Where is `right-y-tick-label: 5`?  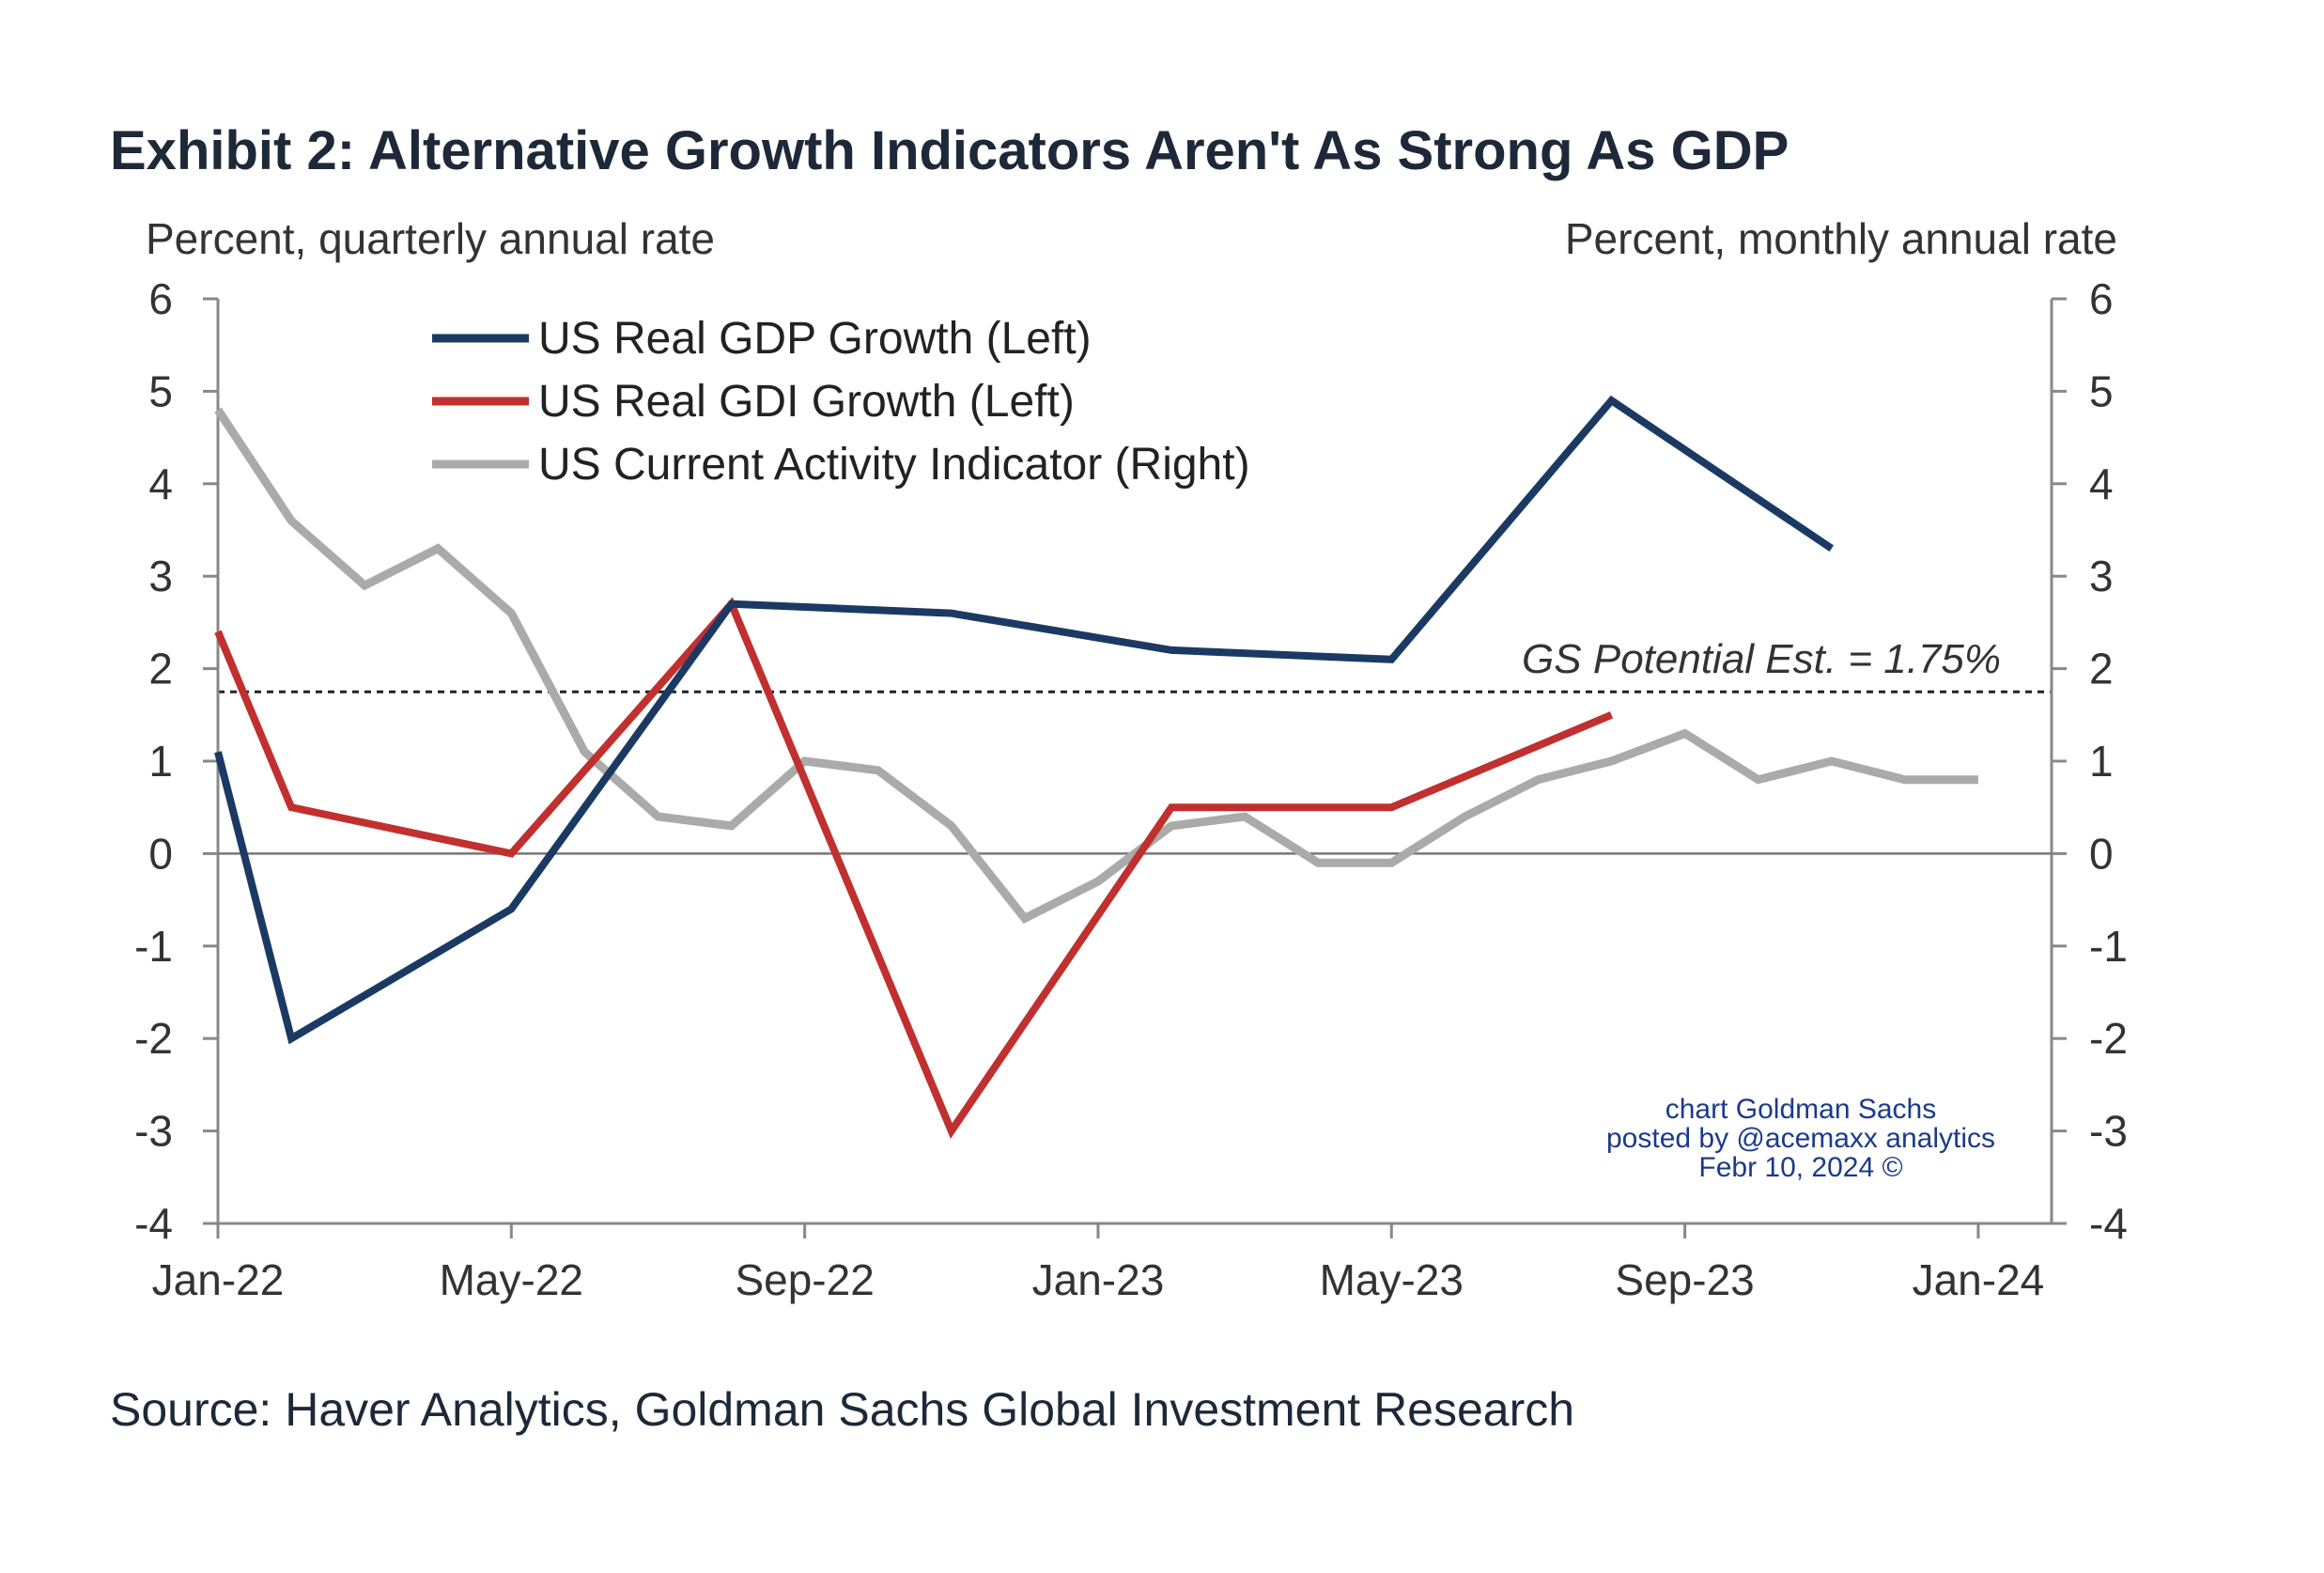 right-y-tick-label: 5 is located at coordinates (2102, 391).